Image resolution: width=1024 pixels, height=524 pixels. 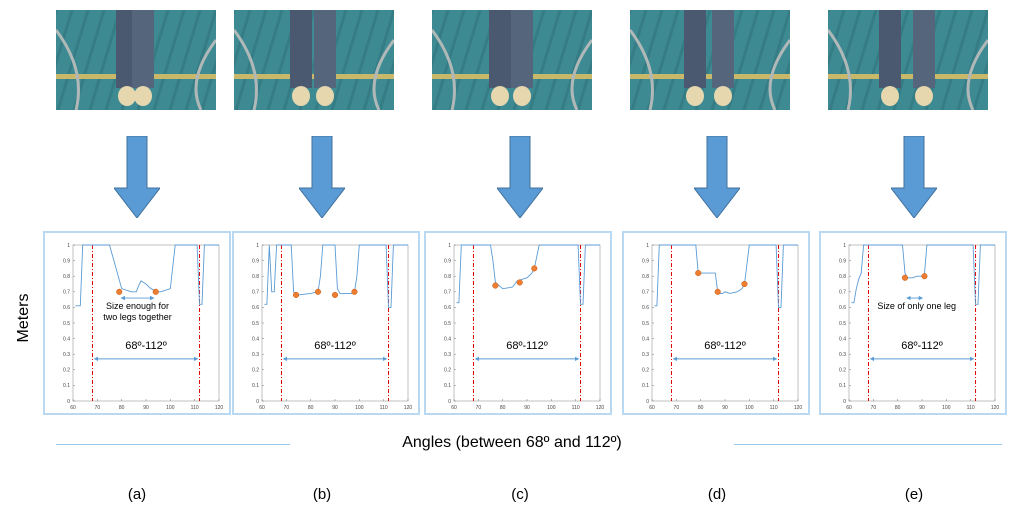 What do you see at coordinates (916, 306) in the screenshot?
I see `size-annotation: Size of only one leg` at bounding box center [916, 306].